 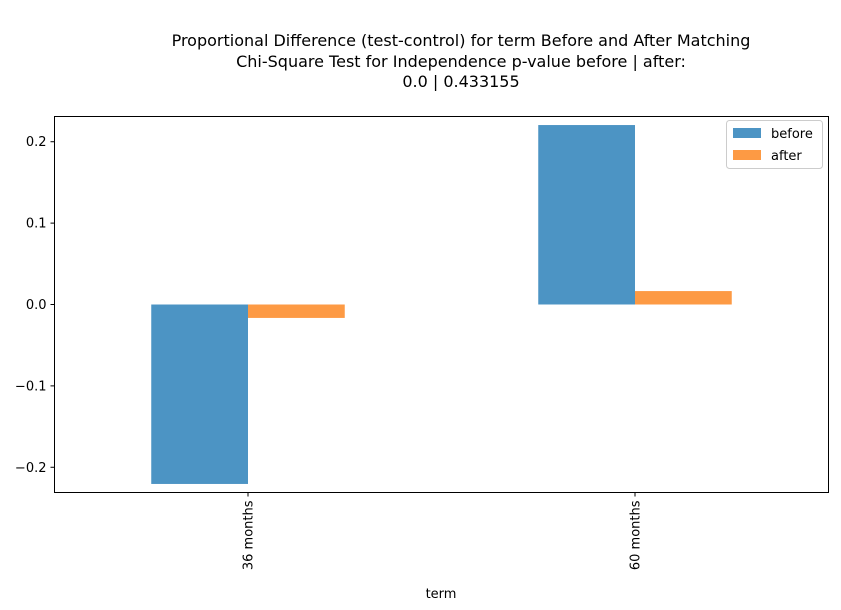 What do you see at coordinates (249, 535) in the screenshot?
I see `x-tick-label: 36 months` at bounding box center [249, 535].